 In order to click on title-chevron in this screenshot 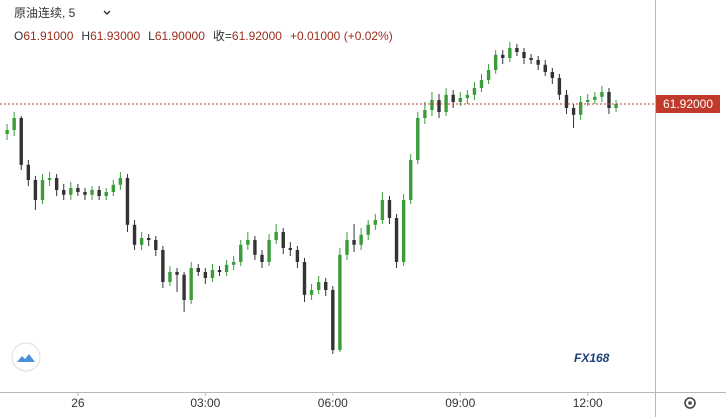, I will do `click(107, 12)`.